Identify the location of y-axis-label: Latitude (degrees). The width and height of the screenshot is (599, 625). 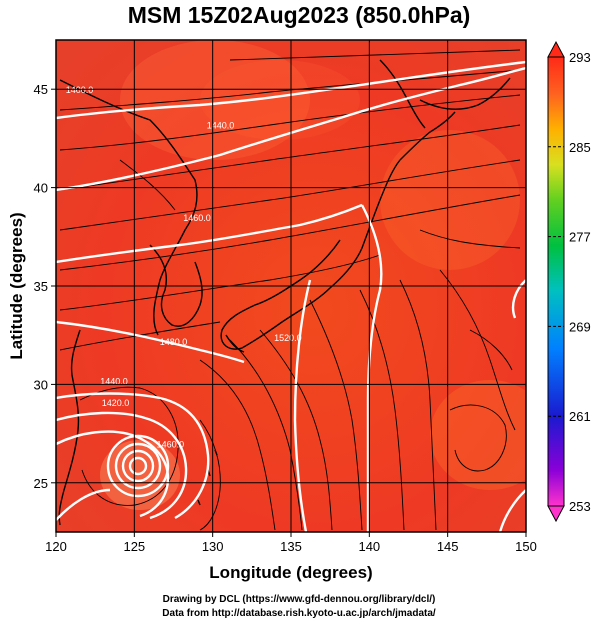
(16, 285).